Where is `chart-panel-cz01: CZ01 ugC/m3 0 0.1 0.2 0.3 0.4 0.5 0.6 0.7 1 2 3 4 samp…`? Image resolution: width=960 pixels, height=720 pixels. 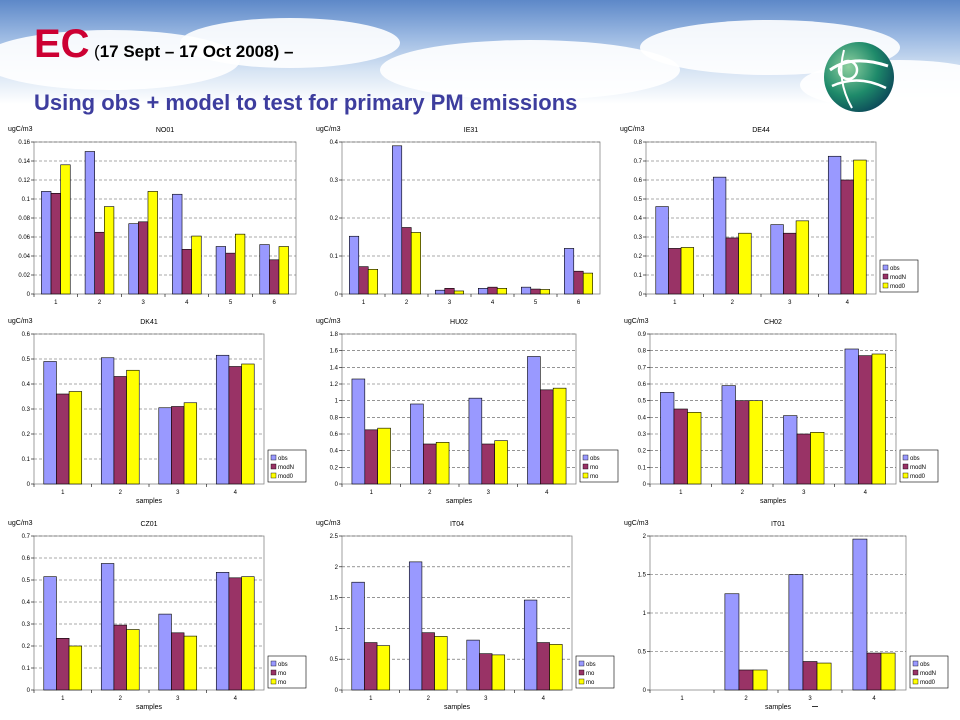
chart-panel-cz01: CZ01 ugC/m3 0 0.1 0.2 0.3 0.4 0.5 0.6 0.7 1 2 3 4 samp… is located at coordinates (156, 616).